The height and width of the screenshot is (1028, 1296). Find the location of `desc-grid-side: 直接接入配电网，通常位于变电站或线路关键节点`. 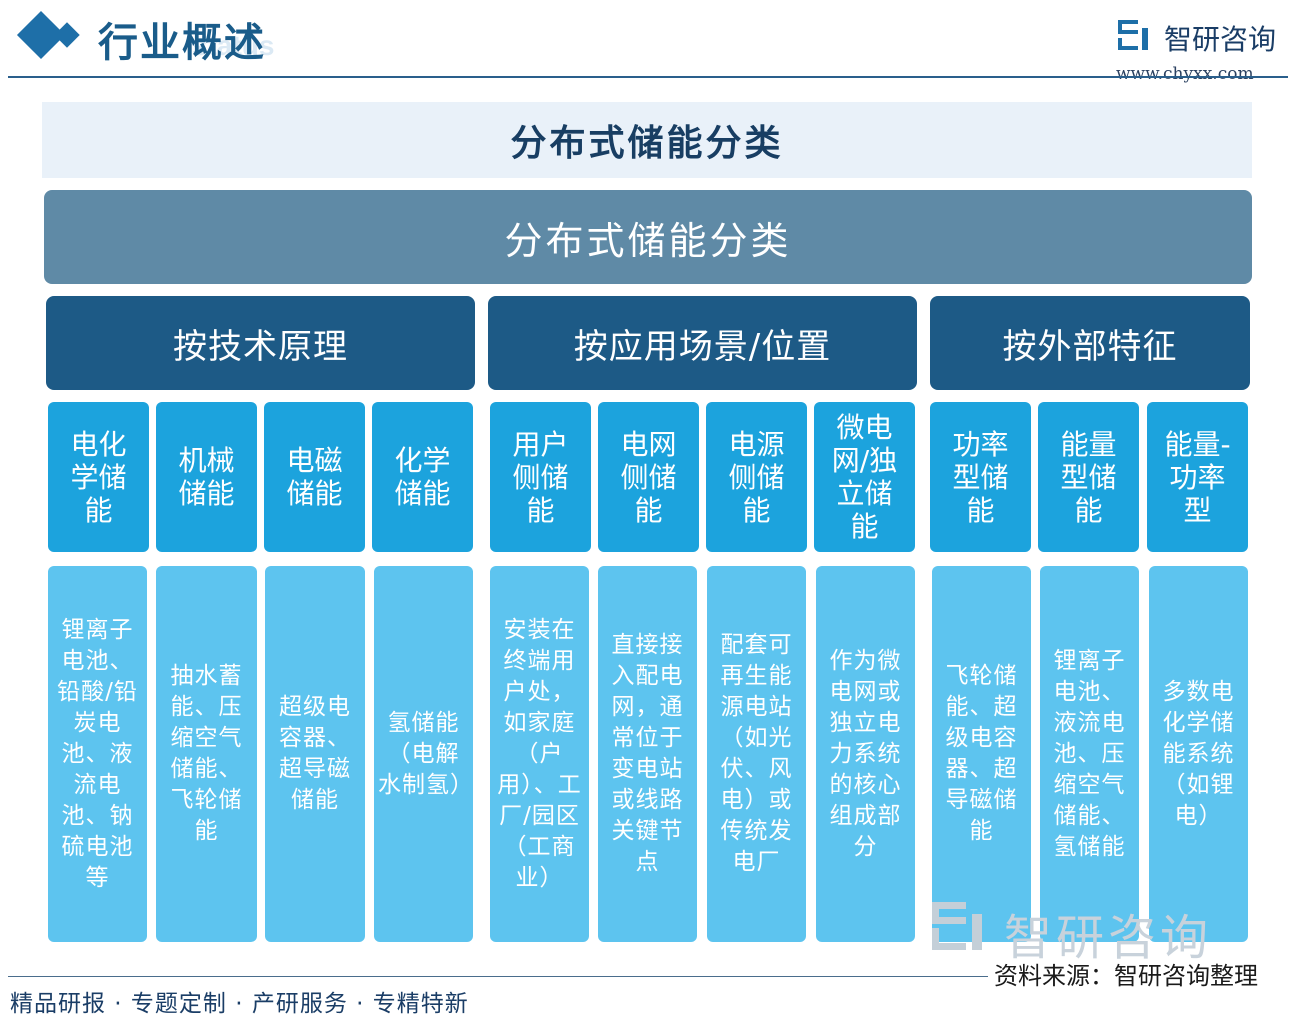

desc-grid-side: 直接接入配电网，通常位于变电站或线路关键节点 is located at coordinates (647, 754).